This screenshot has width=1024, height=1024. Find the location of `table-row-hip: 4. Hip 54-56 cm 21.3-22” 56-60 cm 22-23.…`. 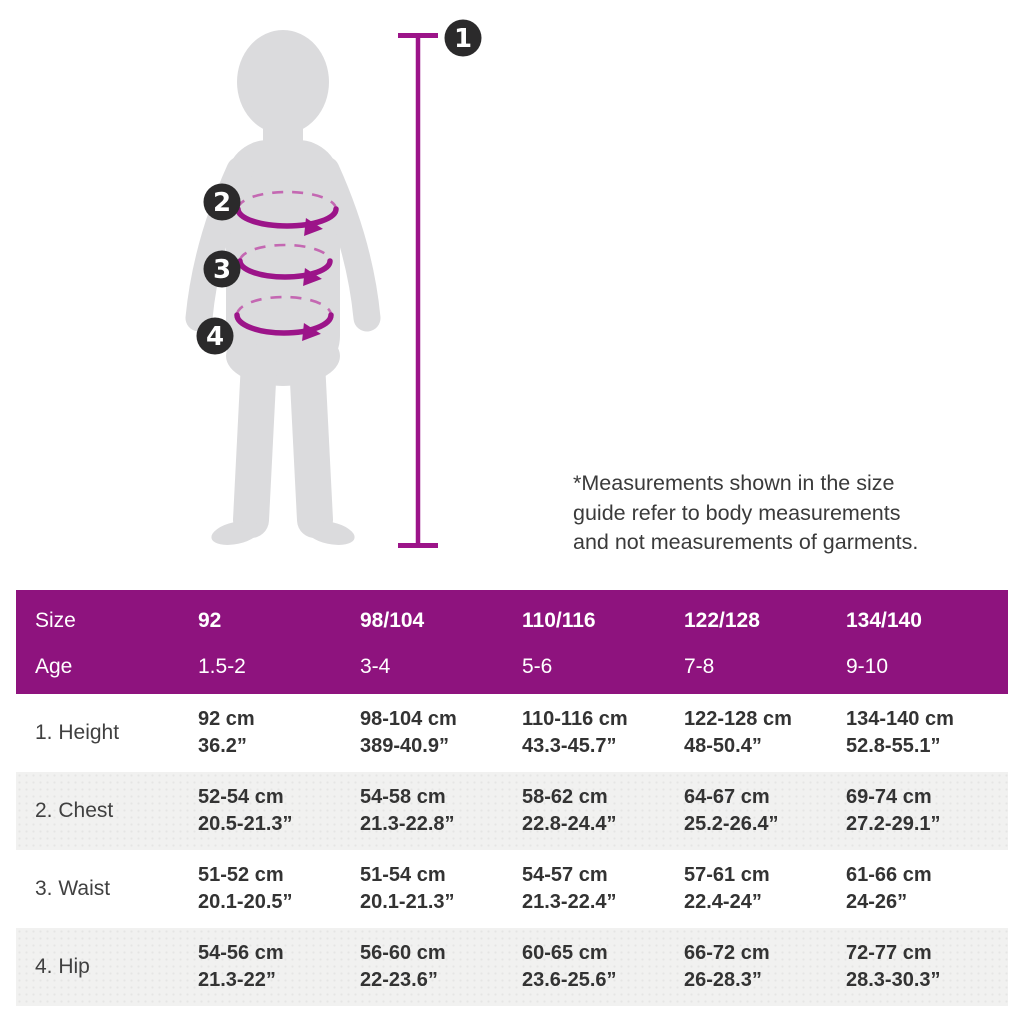

table-row-hip: 4. Hip 54-56 cm 21.3-22” 56-60 cm 22-23.… is located at coordinates (512, 967).